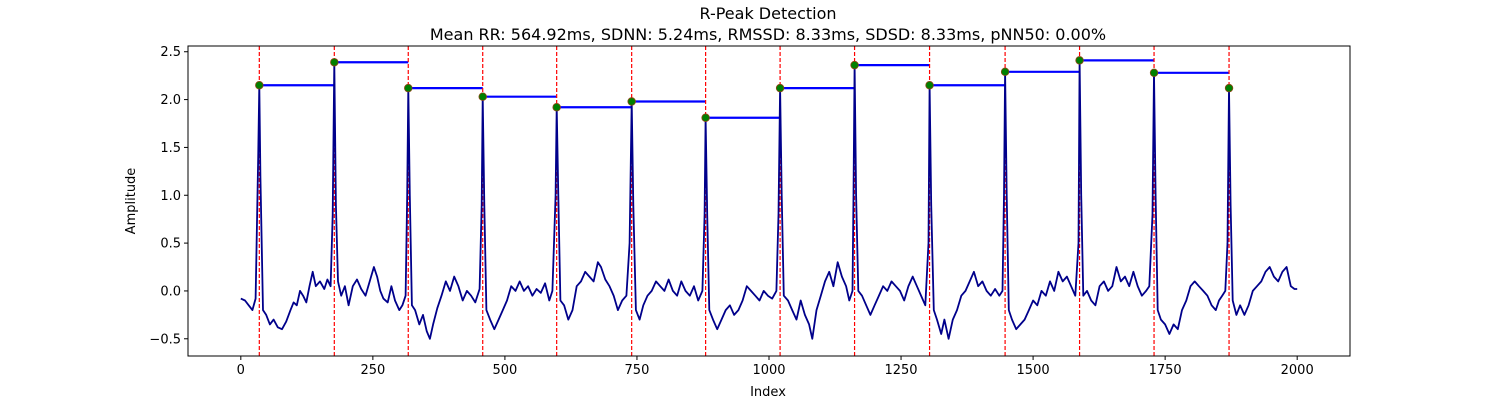  Describe the element at coordinates (504, 370) in the screenshot. I see `x-tick-label-2: 500` at that location.